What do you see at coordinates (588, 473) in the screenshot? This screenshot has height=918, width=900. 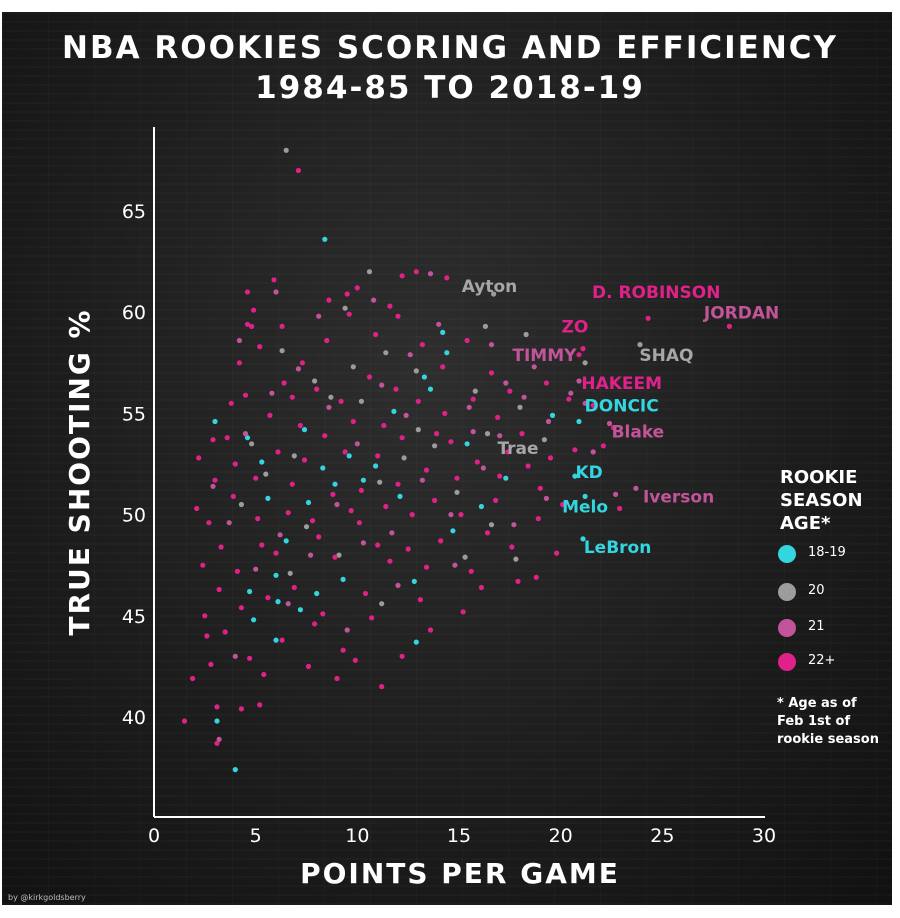 I see `annotation-label: KD` at bounding box center [588, 473].